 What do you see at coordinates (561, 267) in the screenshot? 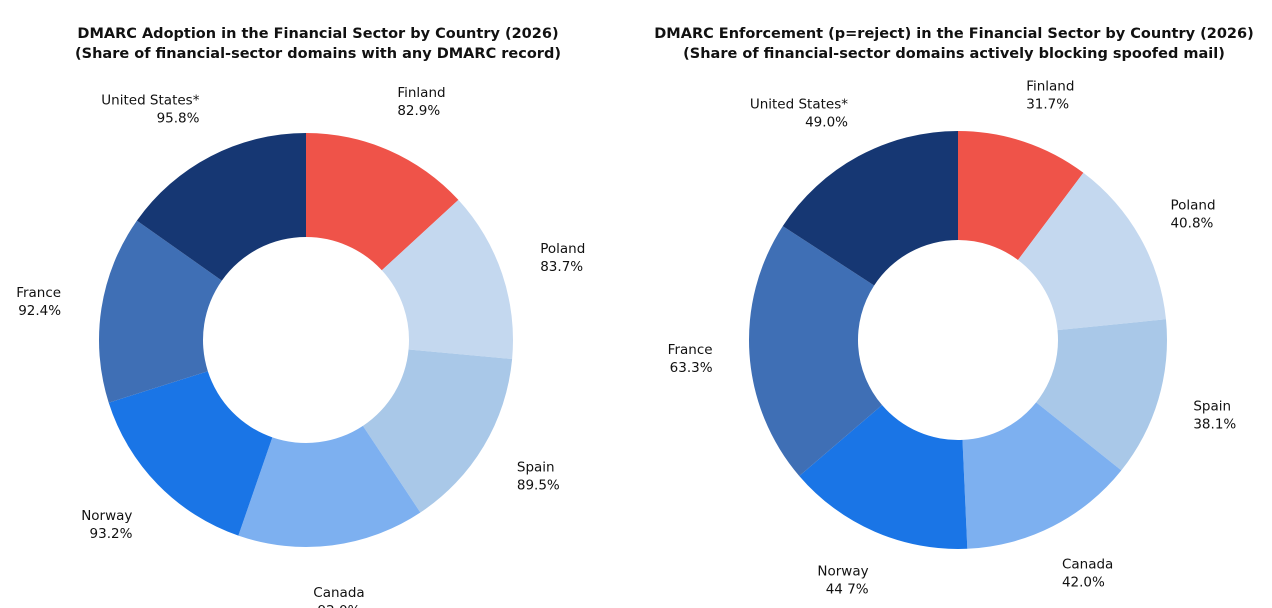
I see `slice-value-poland: 83.7%` at bounding box center [561, 267].